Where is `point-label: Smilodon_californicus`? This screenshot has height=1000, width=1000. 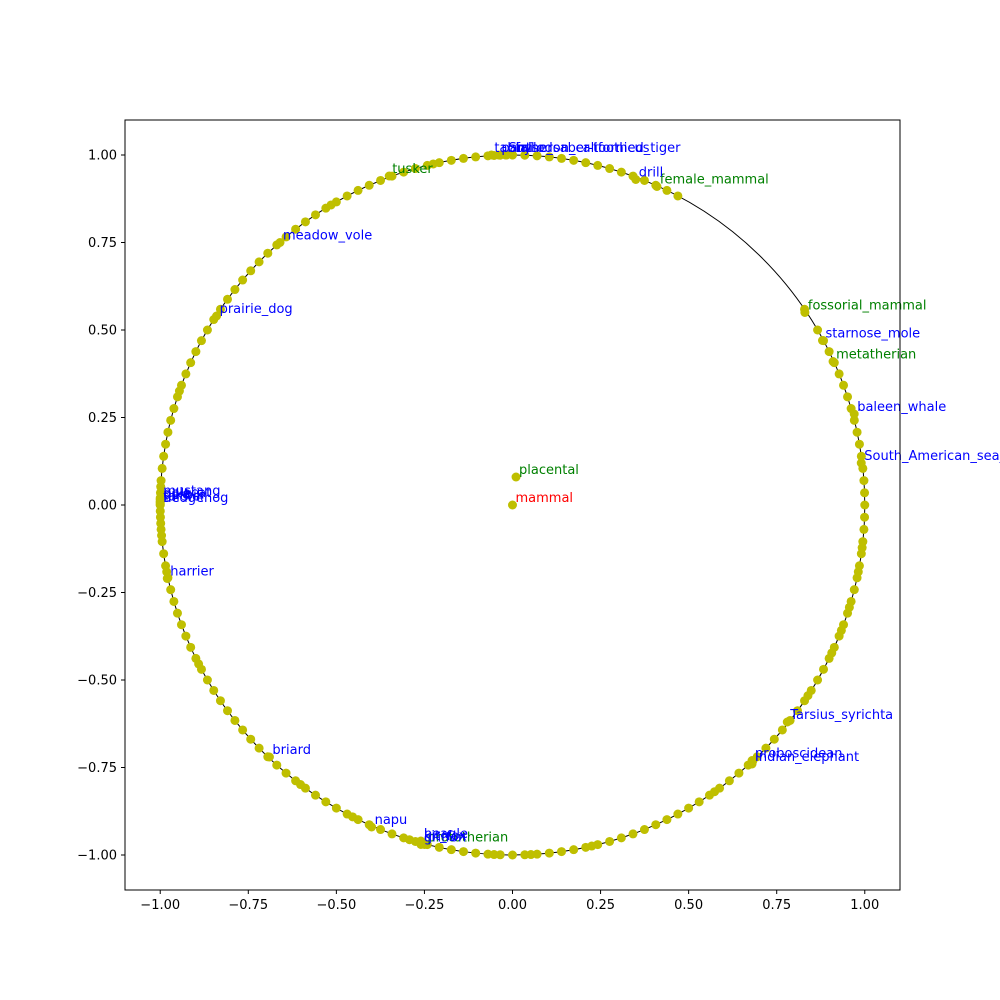
point-label: Smilodon_californicus is located at coordinates (578, 148).